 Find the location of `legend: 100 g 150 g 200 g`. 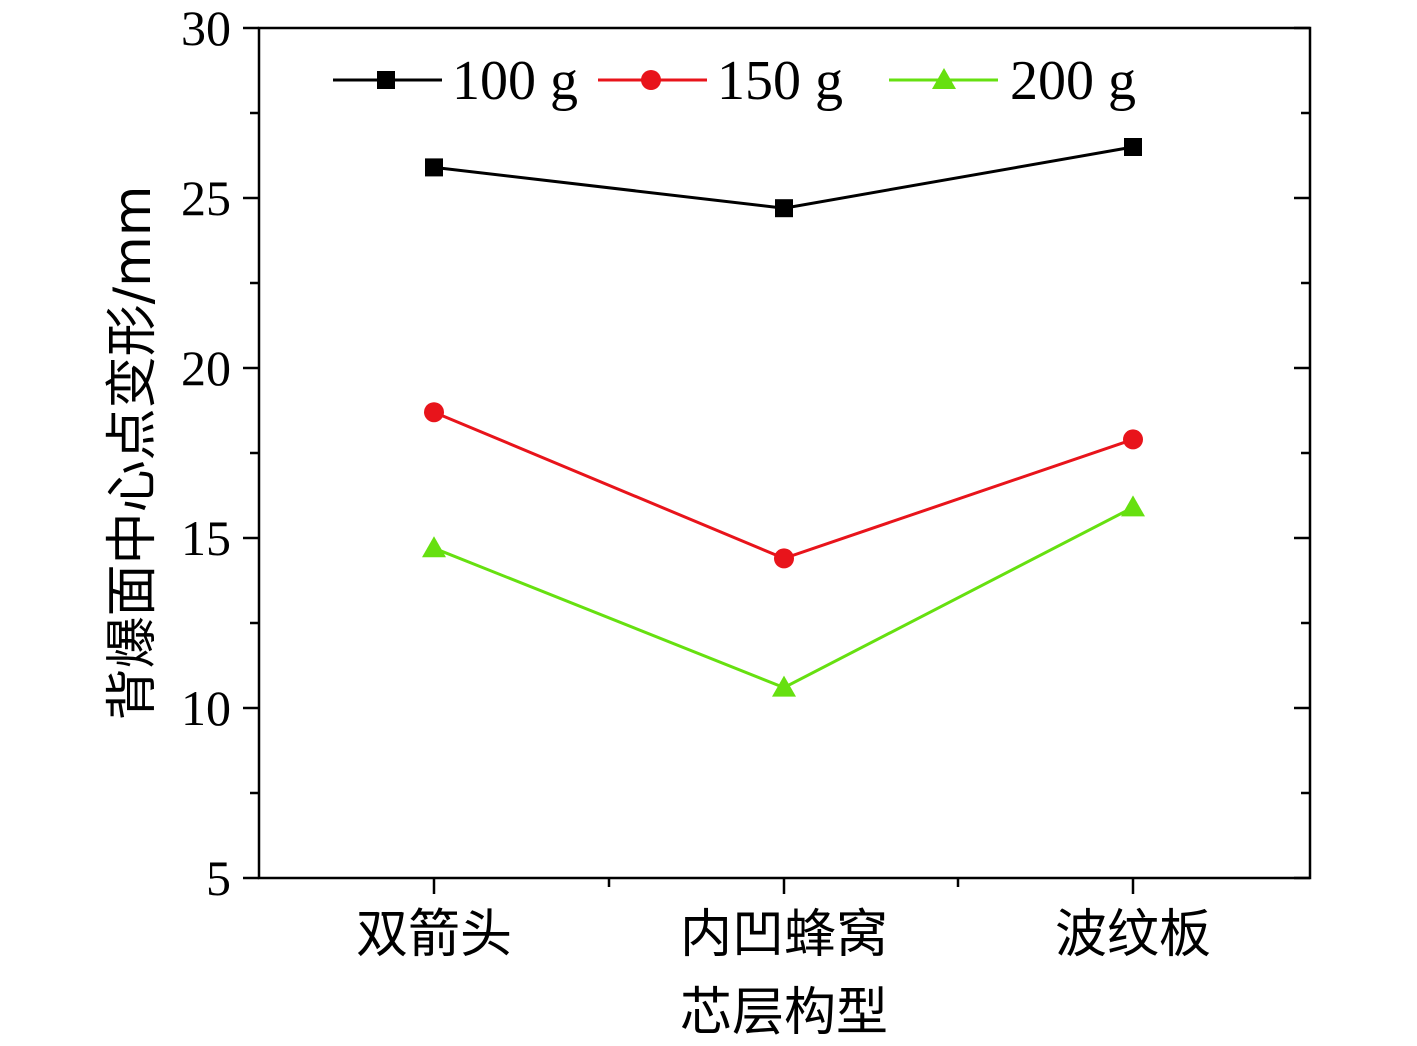

legend: 100 g 150 g 200 g is located at coordinates (734, 81).